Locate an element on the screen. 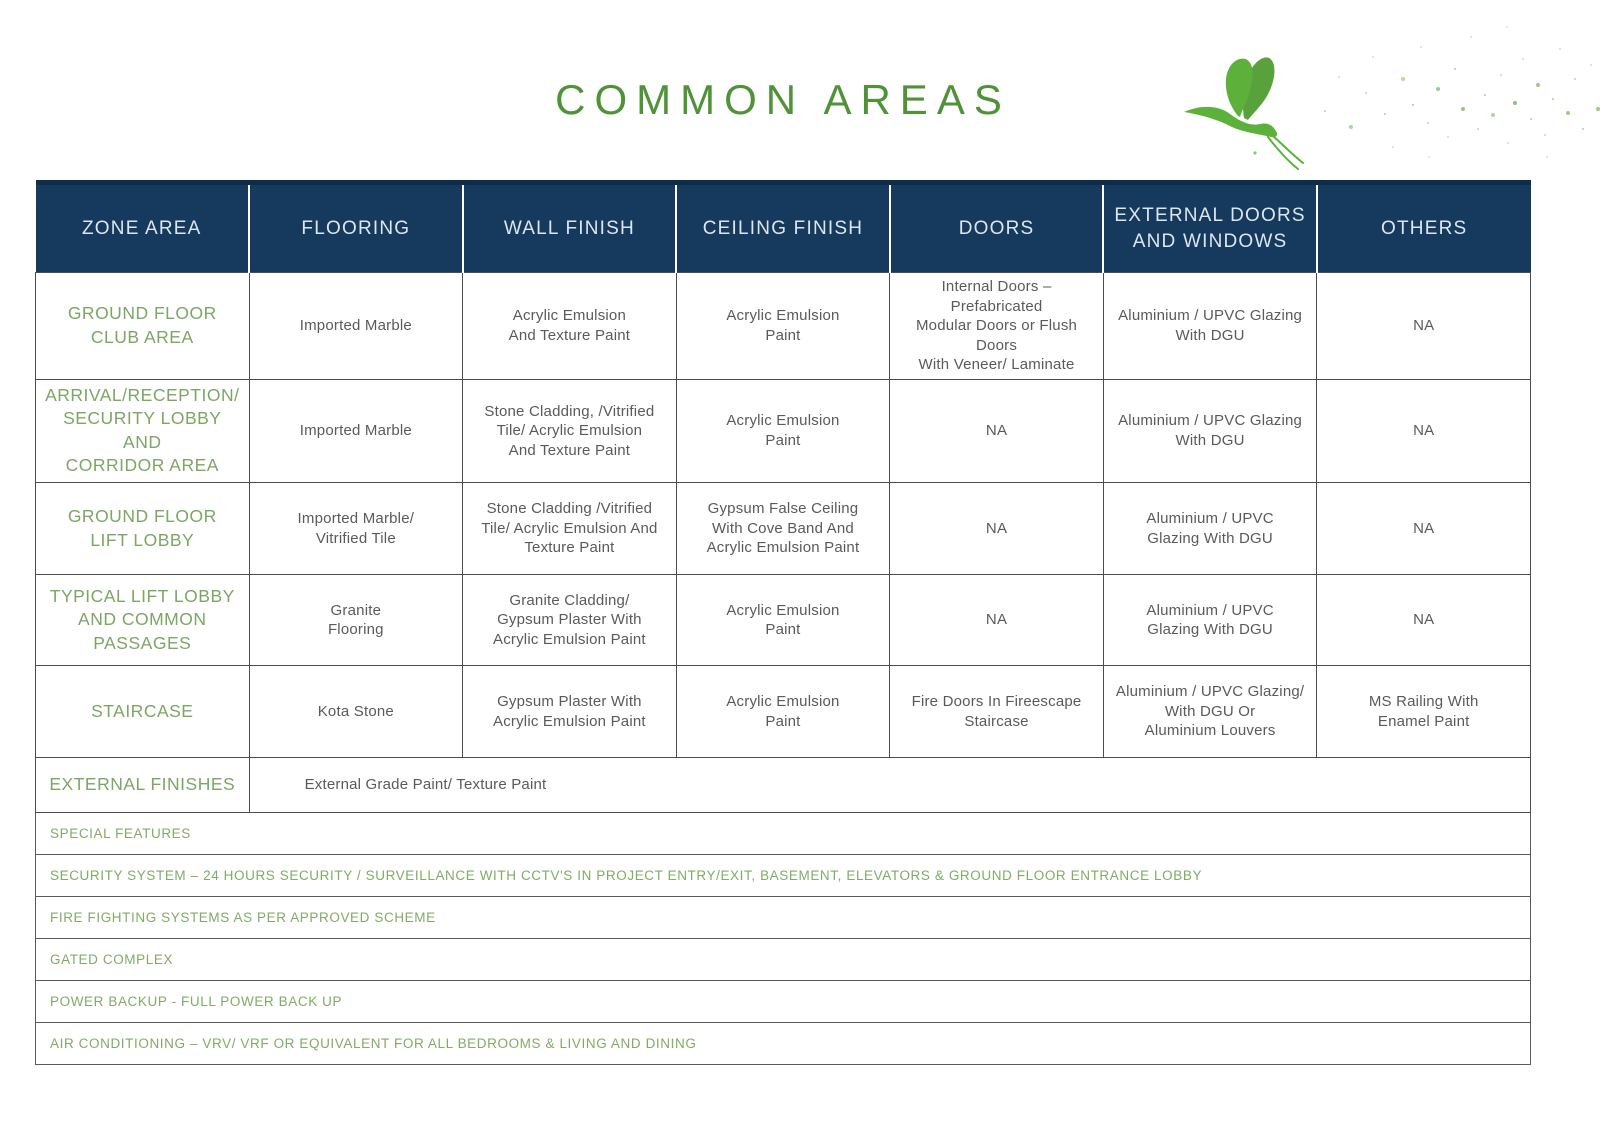 Image resolution: width=1600 pixels, height=1131 pixels. cell-flooring: Kota Stone is located at coordinates (356, 711).